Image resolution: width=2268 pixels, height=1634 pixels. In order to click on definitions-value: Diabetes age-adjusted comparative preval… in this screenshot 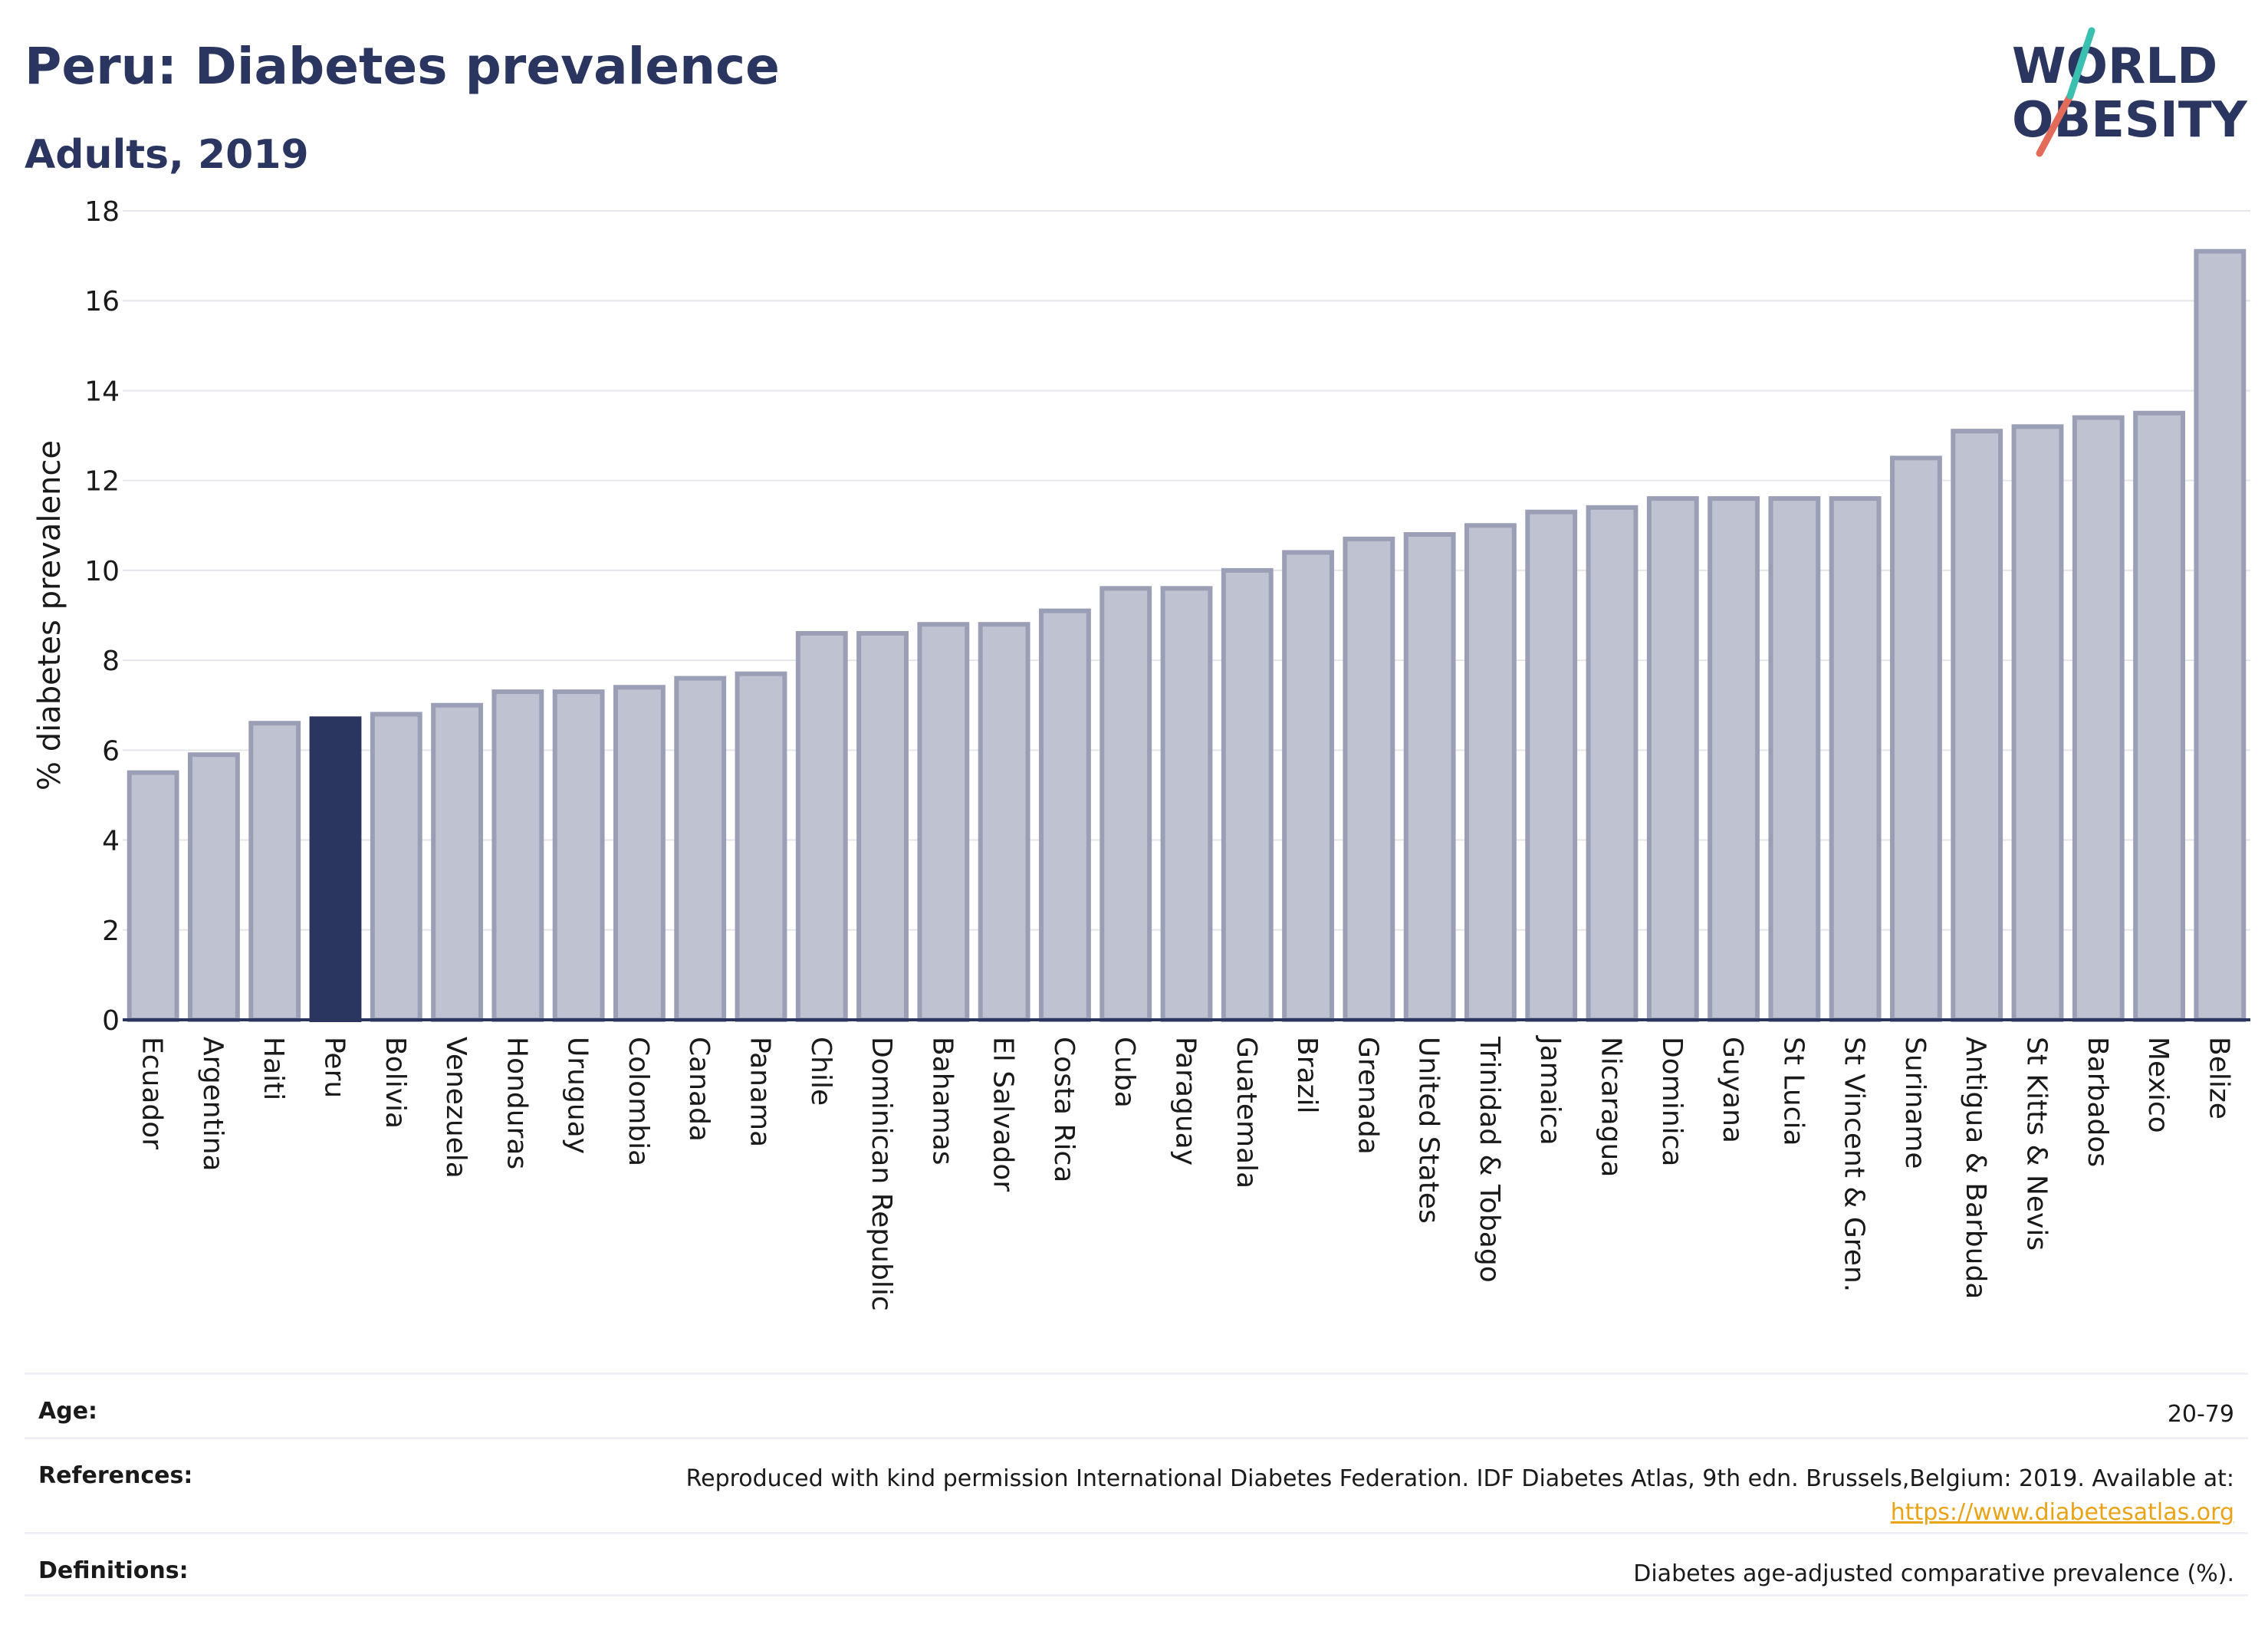, I will do `click(1933, 1574)`.